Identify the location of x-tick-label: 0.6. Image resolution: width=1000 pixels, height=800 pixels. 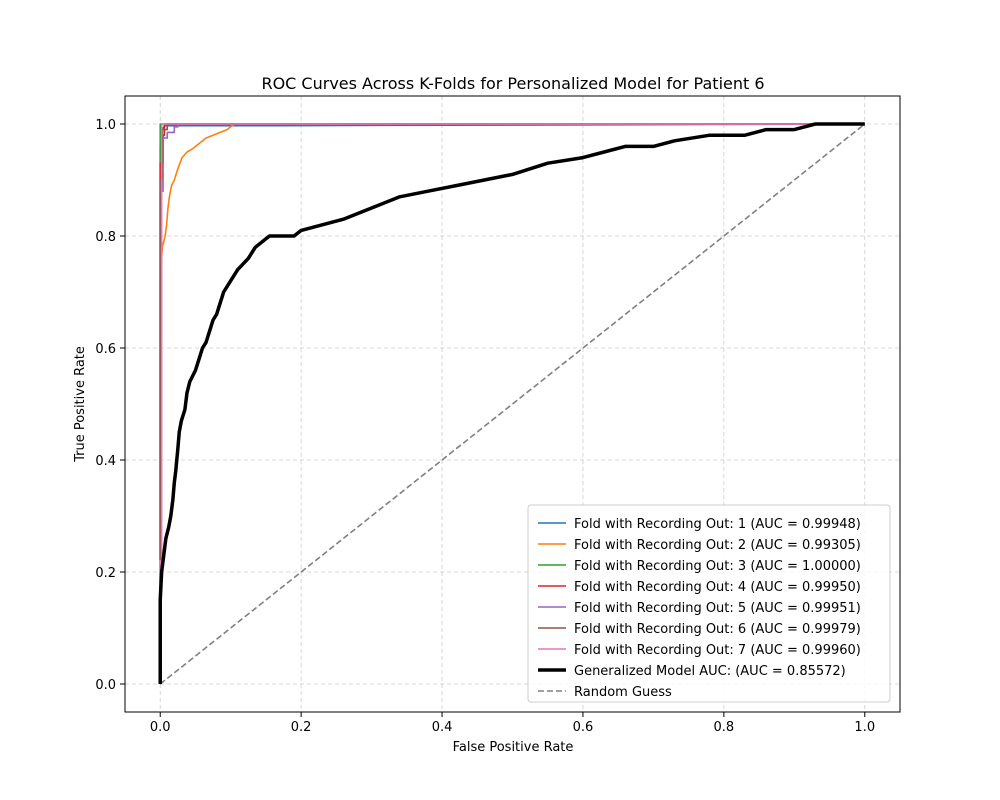
(583, 727).